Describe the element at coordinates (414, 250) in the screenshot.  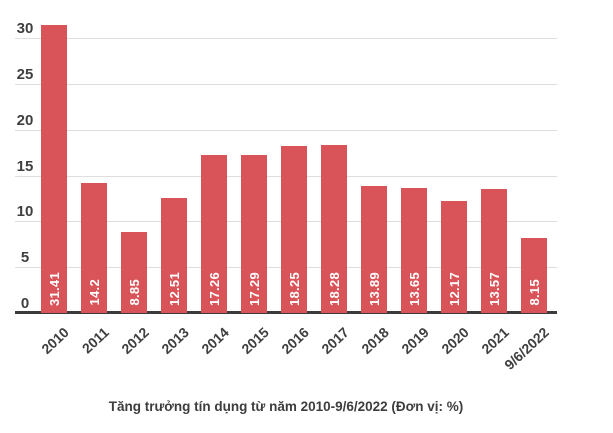
I see `bar-2019: 13.65` at that location.